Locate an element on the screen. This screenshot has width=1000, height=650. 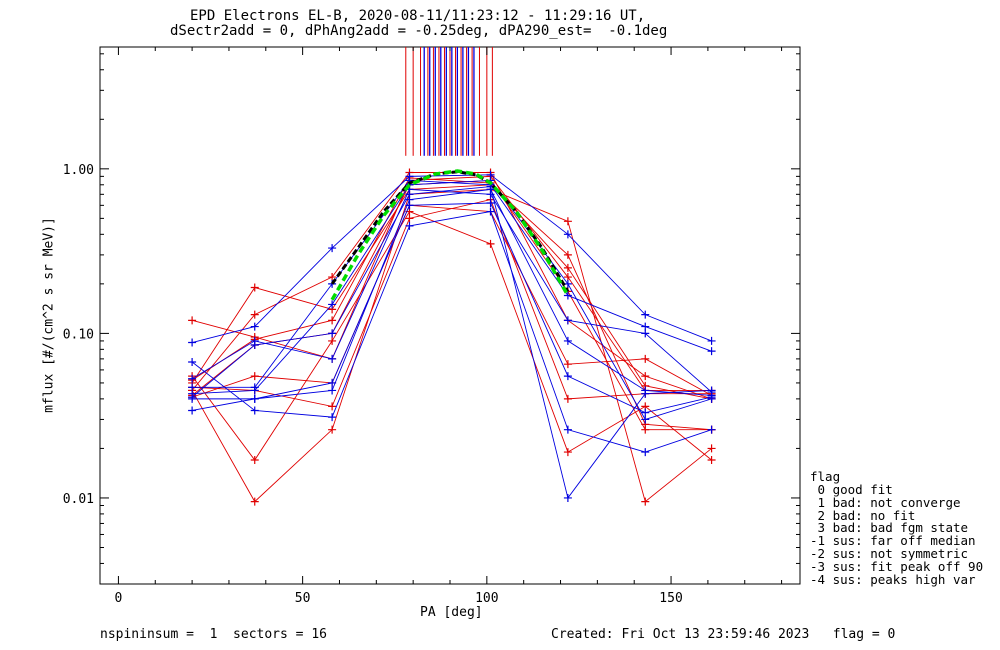
x-axis-label: PA [deg] is located at coordinates (451, 612).